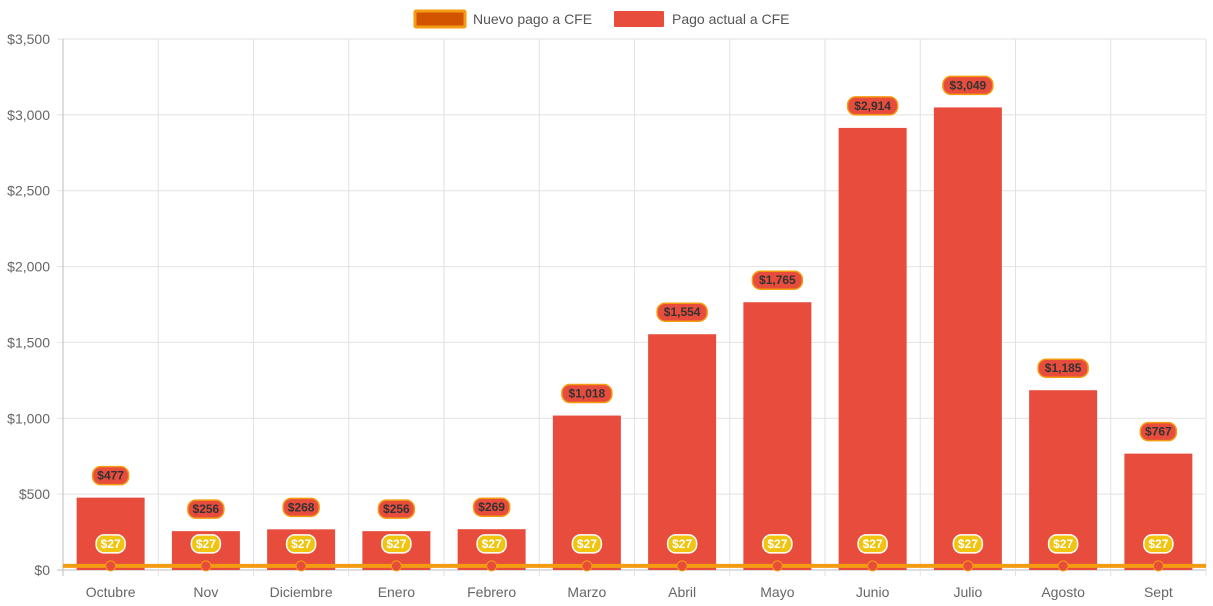  What do you see at coordinates (440, 19) in the screenshot?
I see `legend-swatch-nuevo-pago` at bounding box center [440, 19].